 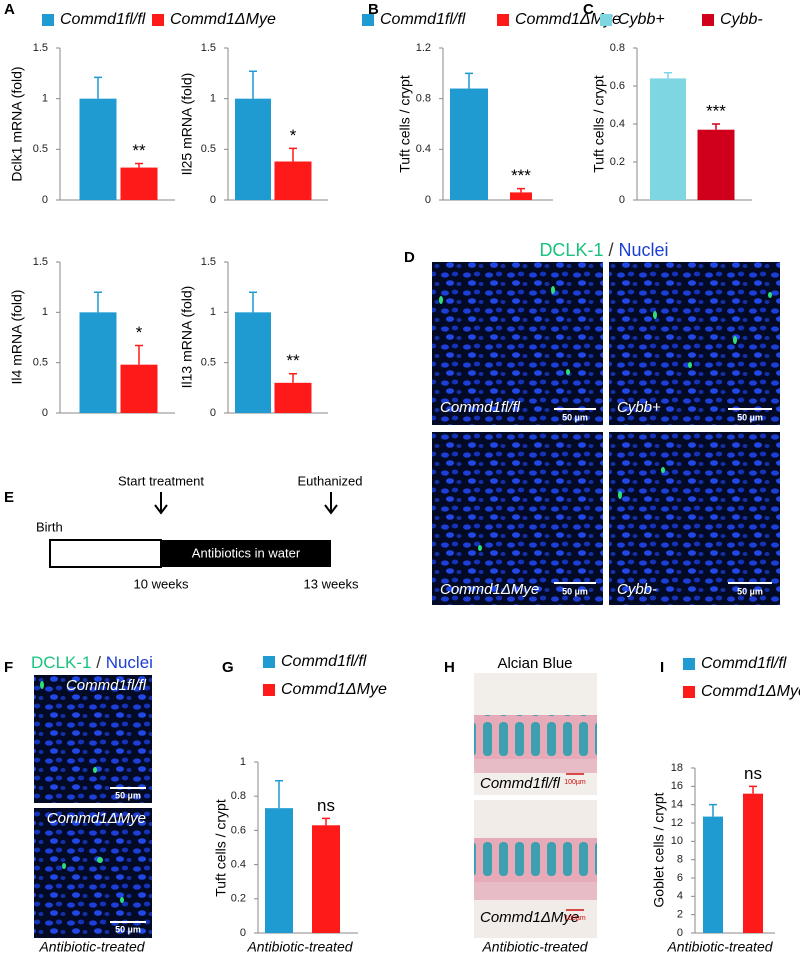 I want to click on y-axis-label: Goblet cells / crypt, so click(x=659, y=849).